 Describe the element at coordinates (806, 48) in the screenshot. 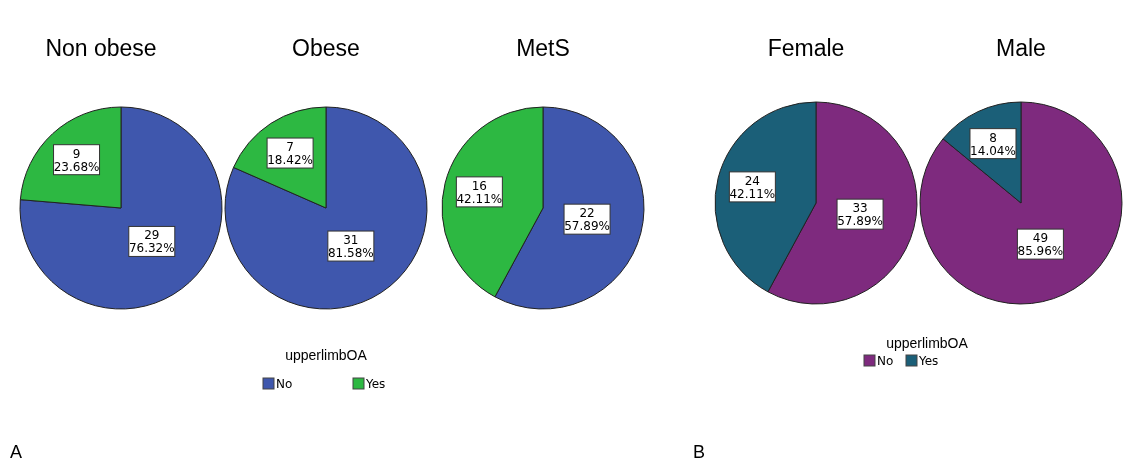

I see `chart-title: Female` at that location.